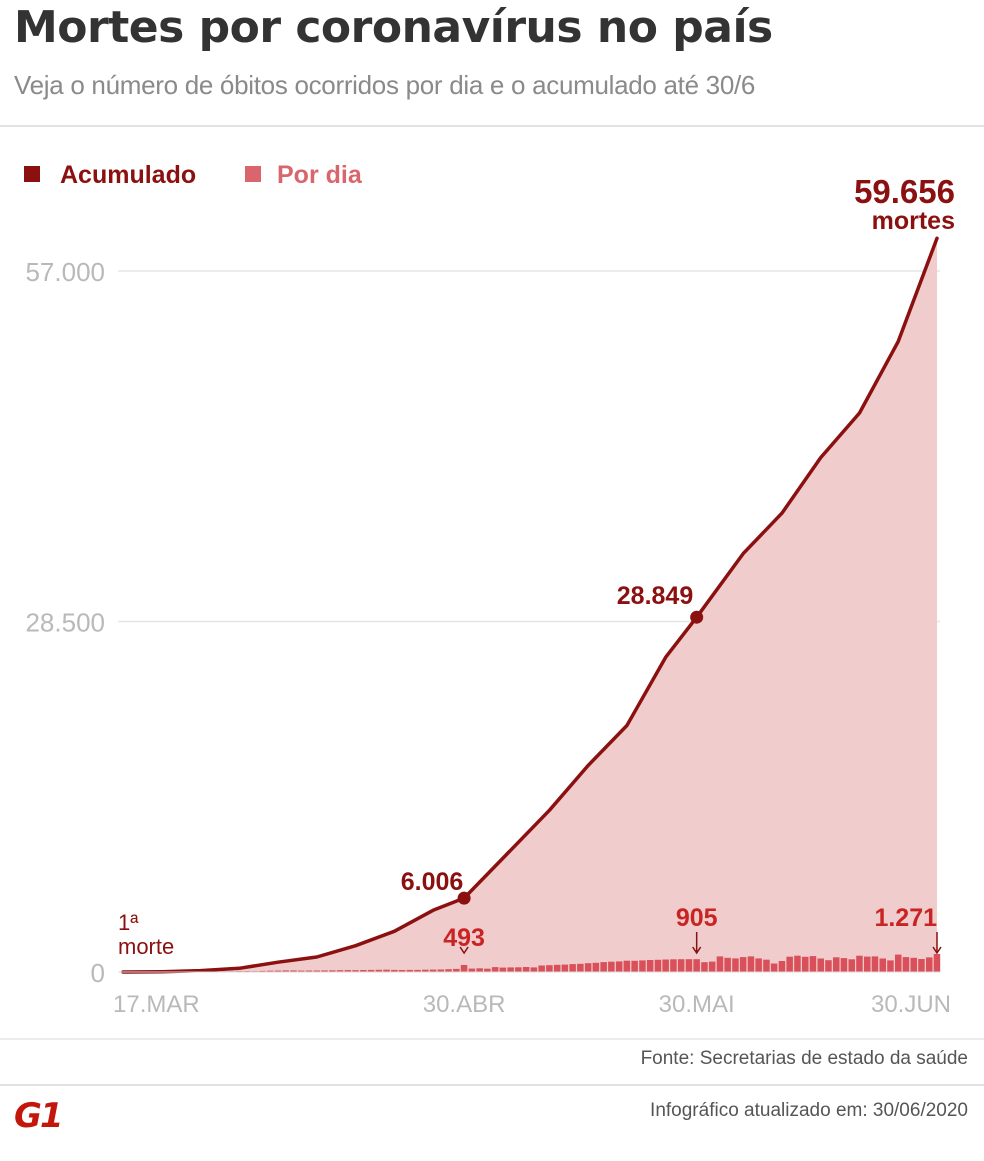  Describe the element at coordinates (65, 272) in the screenshot. I see `y-tick-label: 57.000` at that location.